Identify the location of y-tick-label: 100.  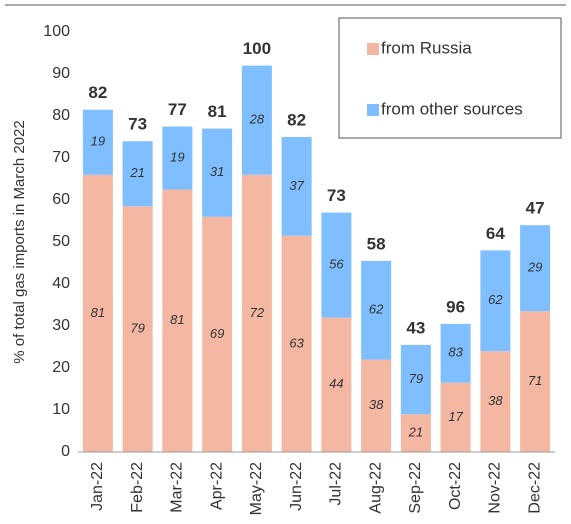
(56, 31).